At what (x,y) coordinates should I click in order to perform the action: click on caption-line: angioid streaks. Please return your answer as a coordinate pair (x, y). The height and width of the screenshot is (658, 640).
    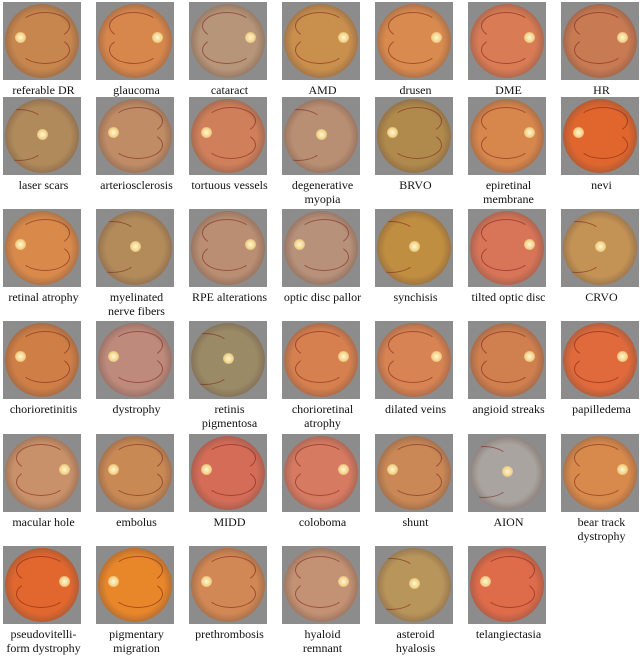
    Looking at the image, I should click on (508, 409).